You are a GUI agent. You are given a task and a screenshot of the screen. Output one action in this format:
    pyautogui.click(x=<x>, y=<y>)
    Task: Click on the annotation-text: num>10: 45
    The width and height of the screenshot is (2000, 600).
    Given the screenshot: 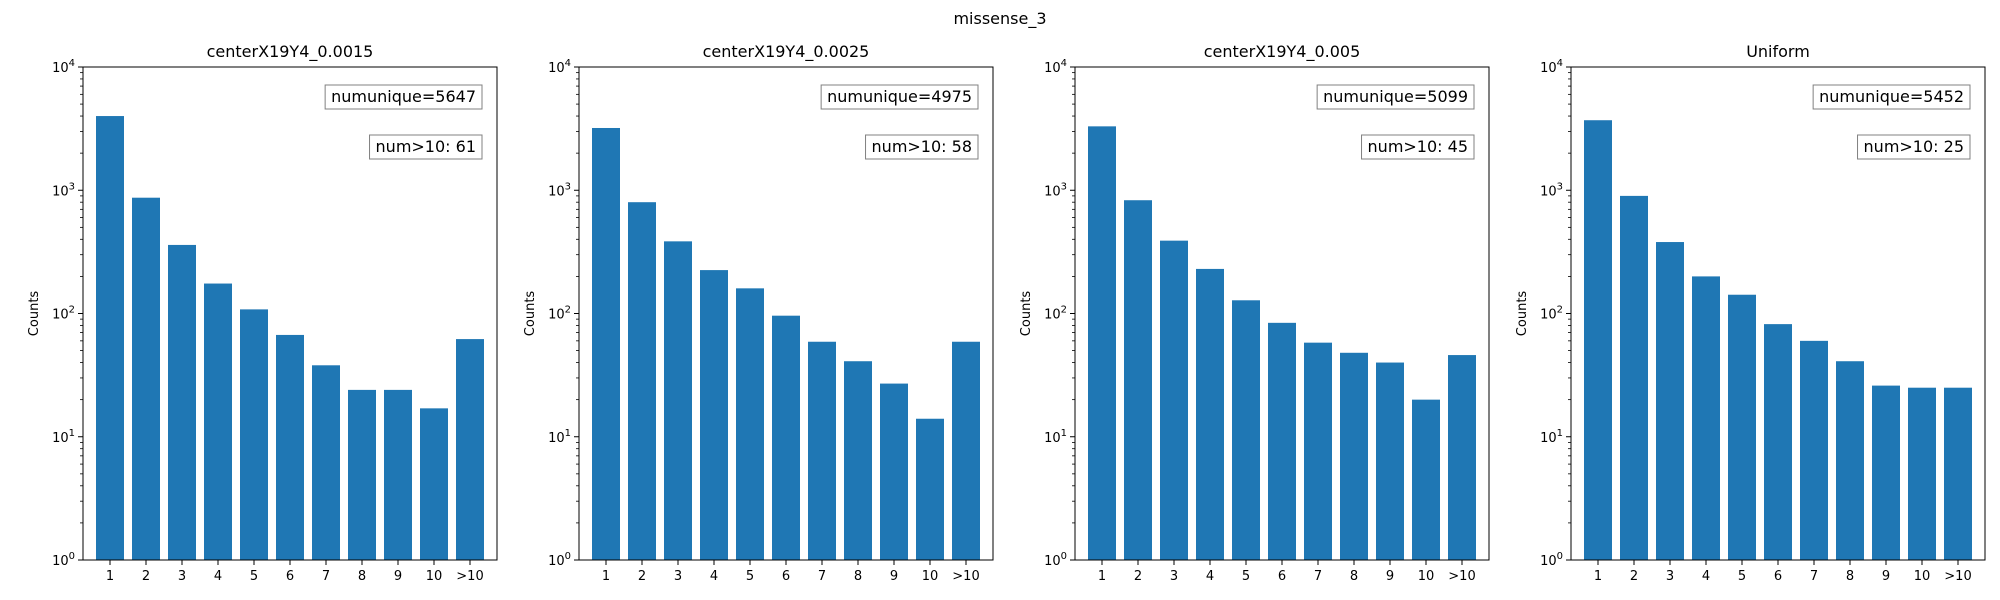 What is the action you would take?
    pyautogui.click(x=1418, y=146)
    